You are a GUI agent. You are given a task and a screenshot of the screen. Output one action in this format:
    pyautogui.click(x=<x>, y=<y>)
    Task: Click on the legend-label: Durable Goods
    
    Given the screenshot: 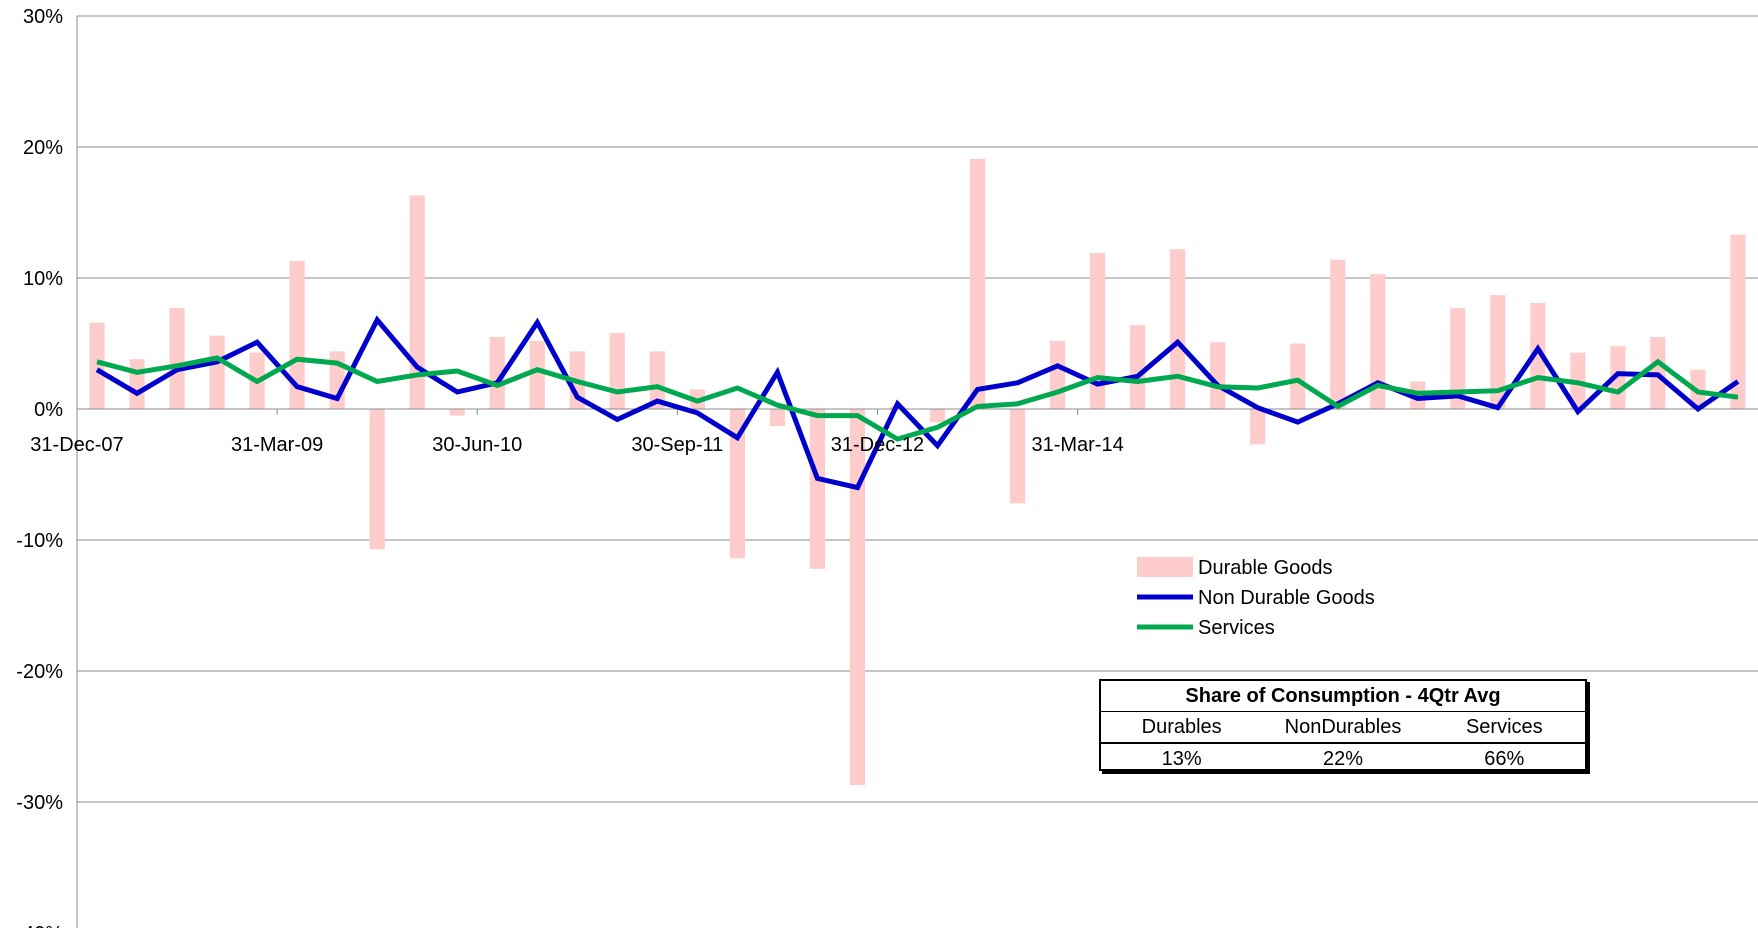 What is the action you would take?
    pyautogui.click(x=1265, y=568)
    